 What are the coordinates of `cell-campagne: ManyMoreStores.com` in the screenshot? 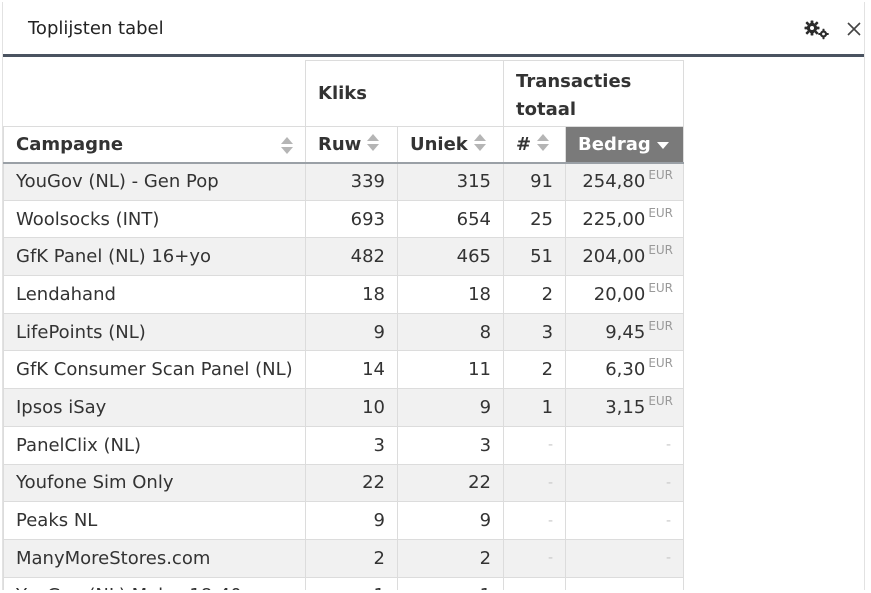 It's located at (154, 558).